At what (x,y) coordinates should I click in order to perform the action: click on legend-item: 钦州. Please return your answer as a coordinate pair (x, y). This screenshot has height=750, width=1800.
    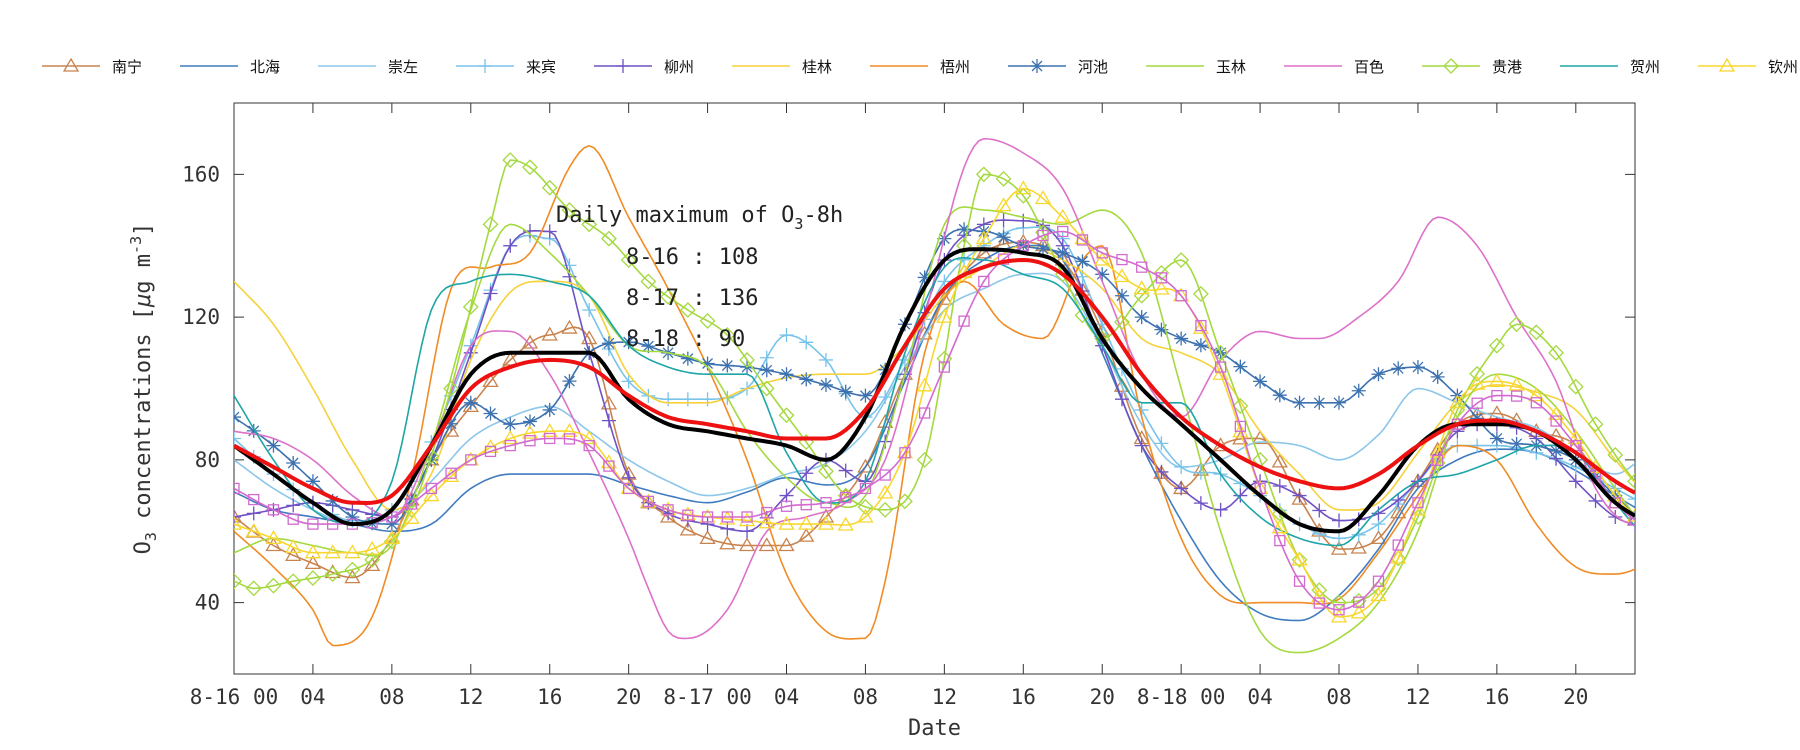
    Looking at the image, I should click on (1748, 66).